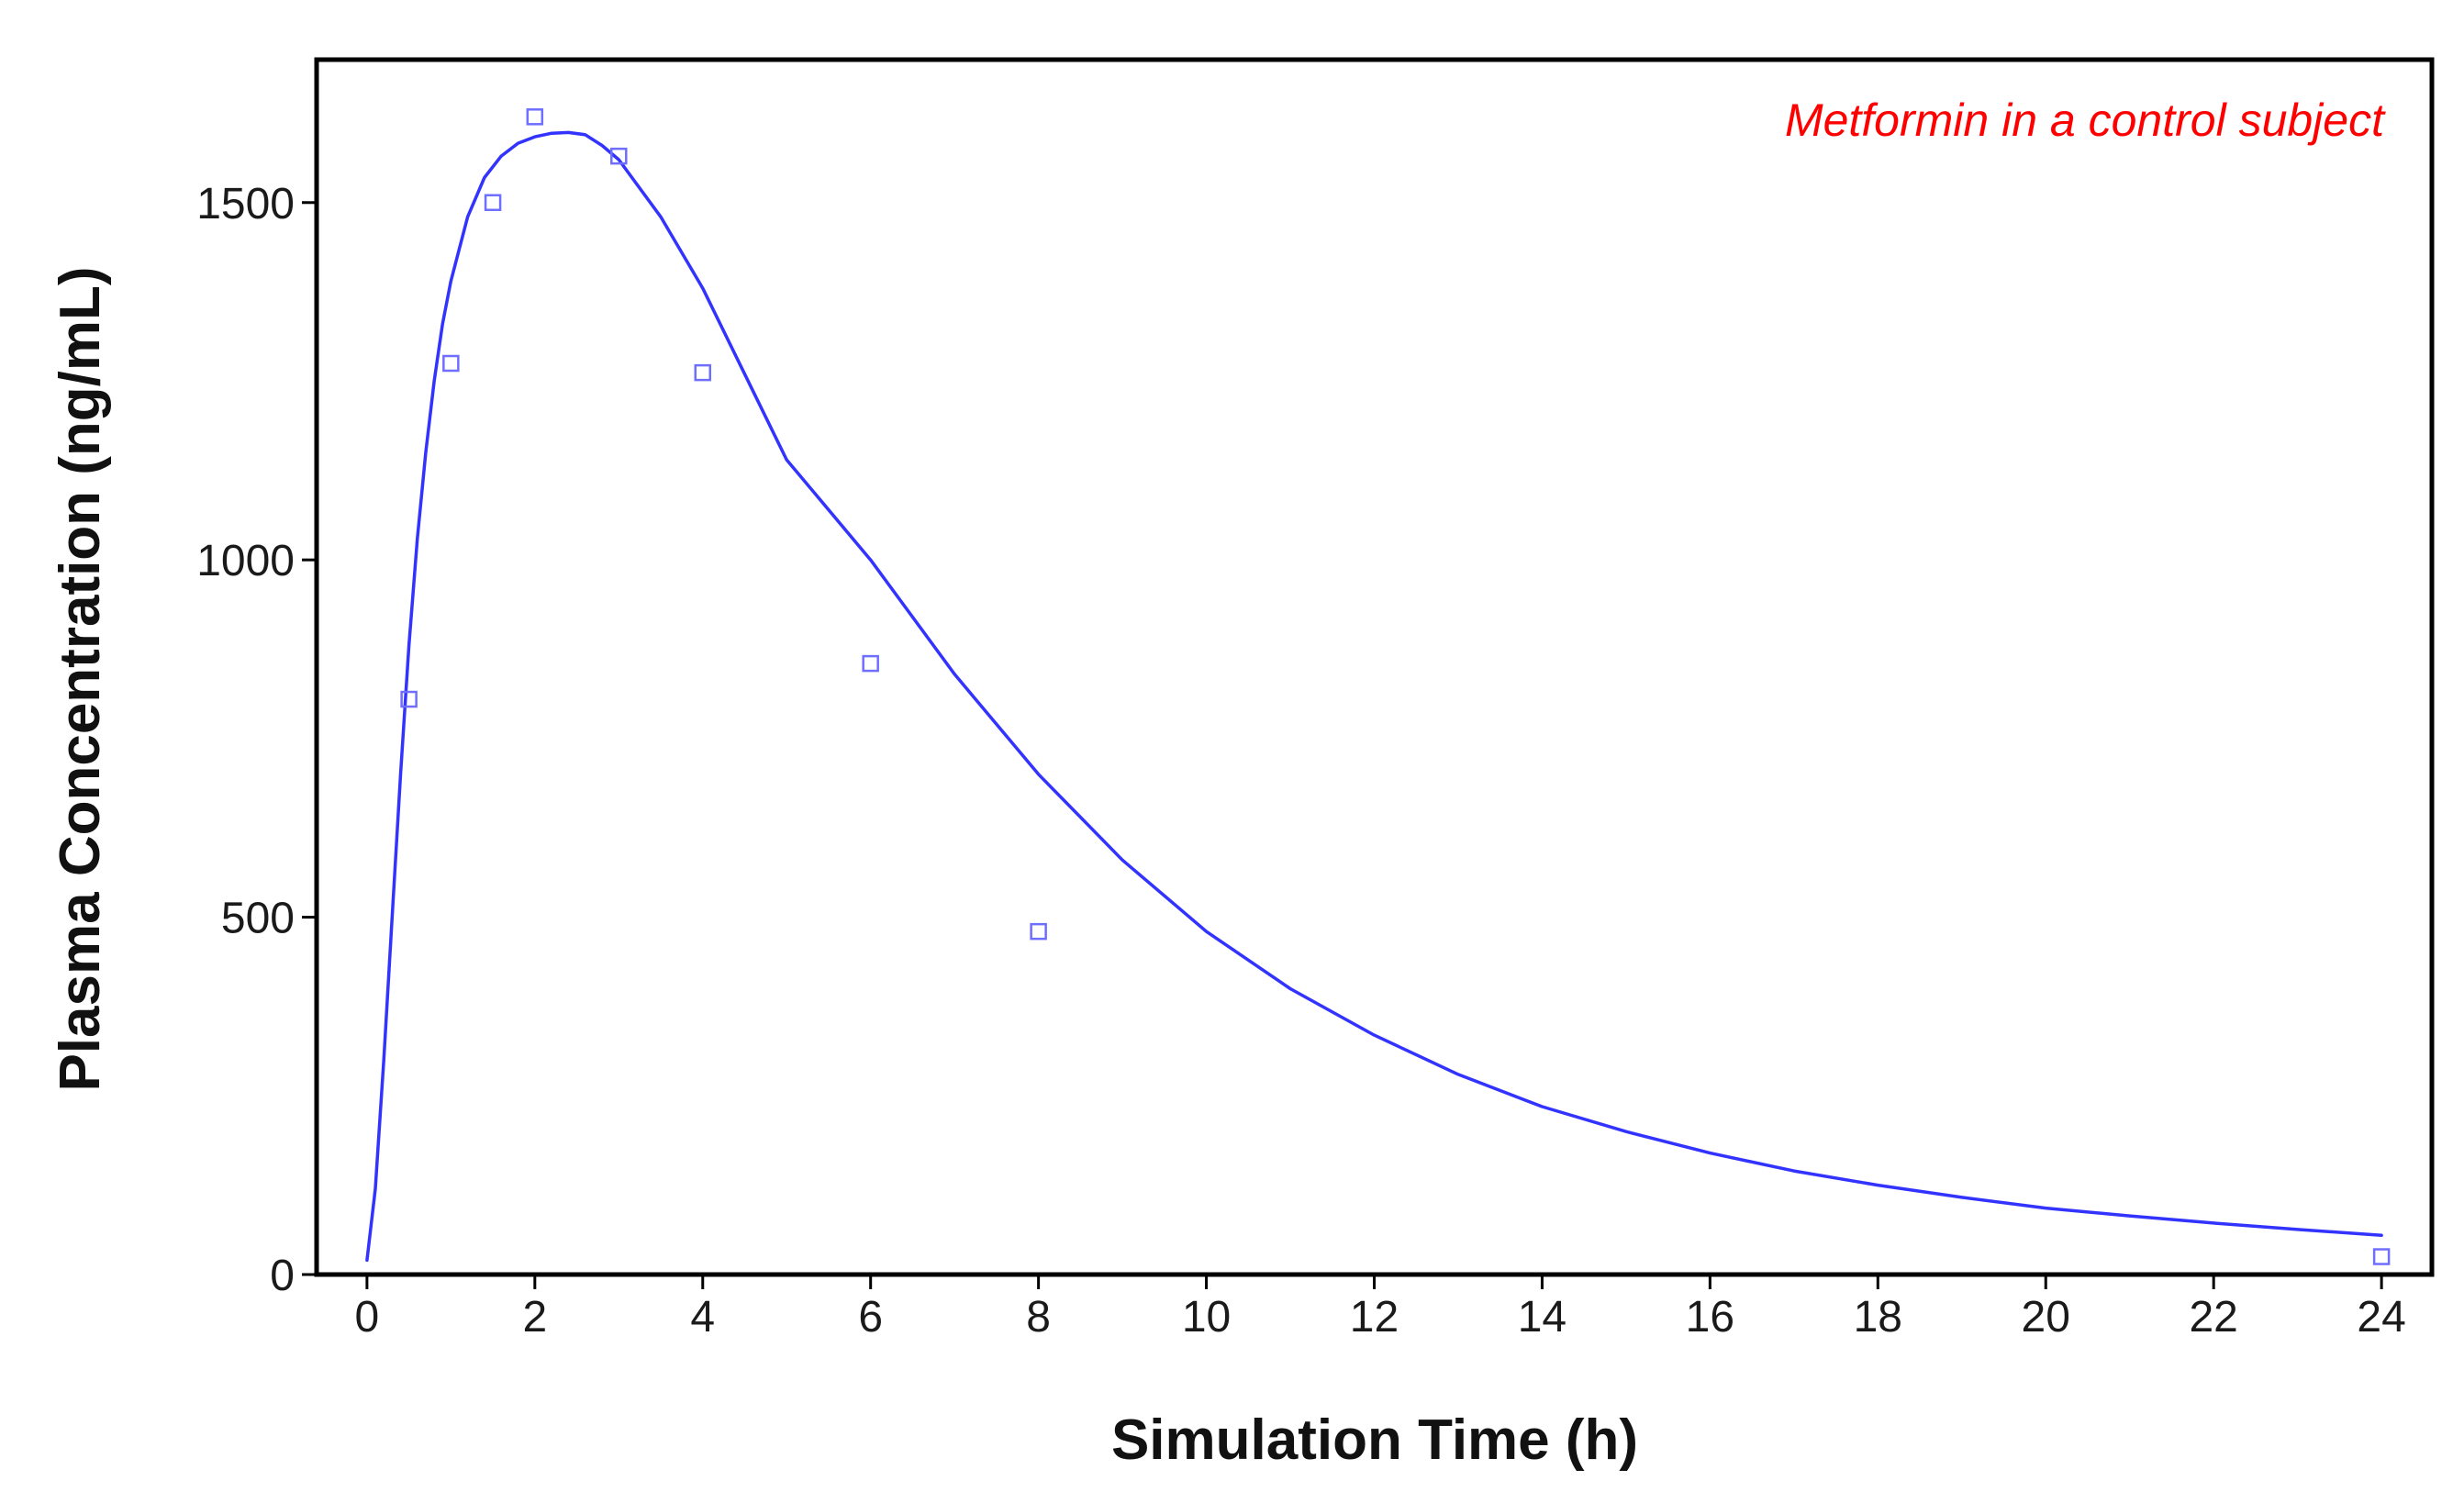 The width and height of the screenshot is (2464, 1492). Describe the element at coordinates (1375, 1440) in the screenshot. I see `x-axis-title: Simulation Time (h)` at that location.